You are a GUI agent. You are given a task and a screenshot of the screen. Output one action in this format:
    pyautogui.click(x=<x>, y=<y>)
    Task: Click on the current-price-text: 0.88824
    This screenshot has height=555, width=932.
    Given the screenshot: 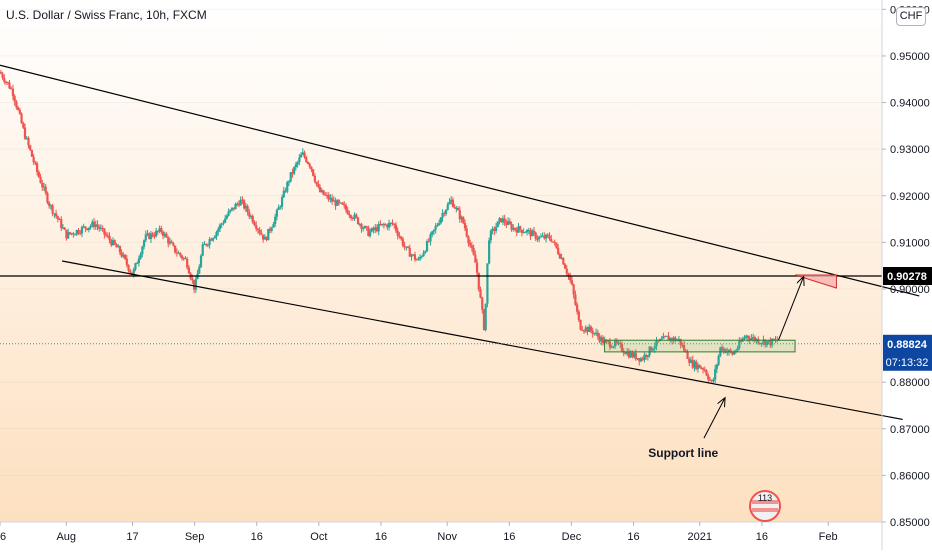 What is the action you would take?
    pyautogui.click(x=907, y=345)
    